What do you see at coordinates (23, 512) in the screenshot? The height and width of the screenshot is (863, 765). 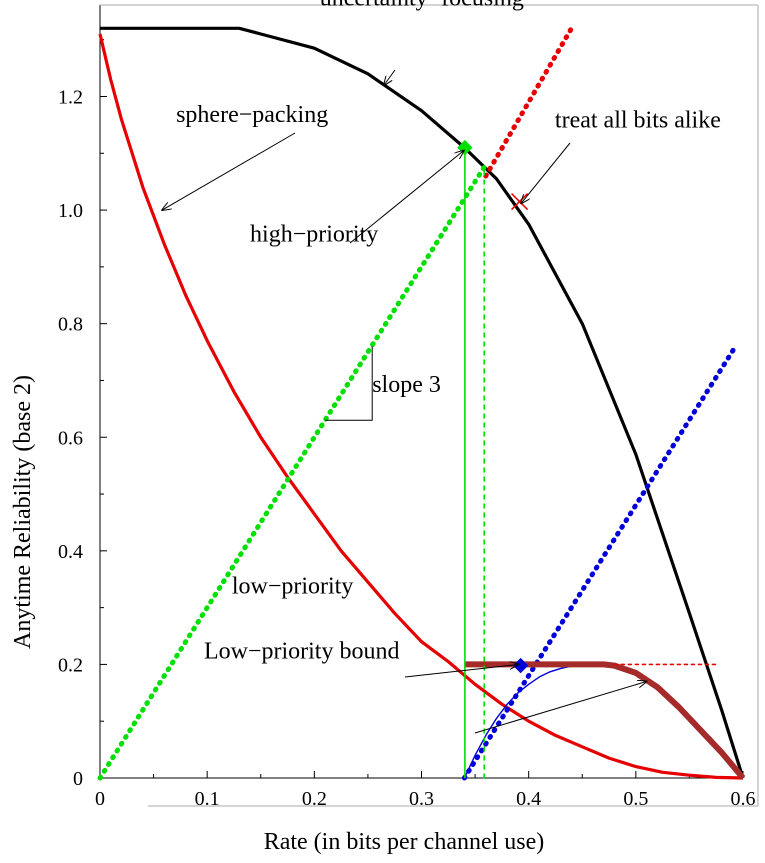 I see `y-axis-title: Anytime Reliability (base 2)` at bounding box center [23, 512].